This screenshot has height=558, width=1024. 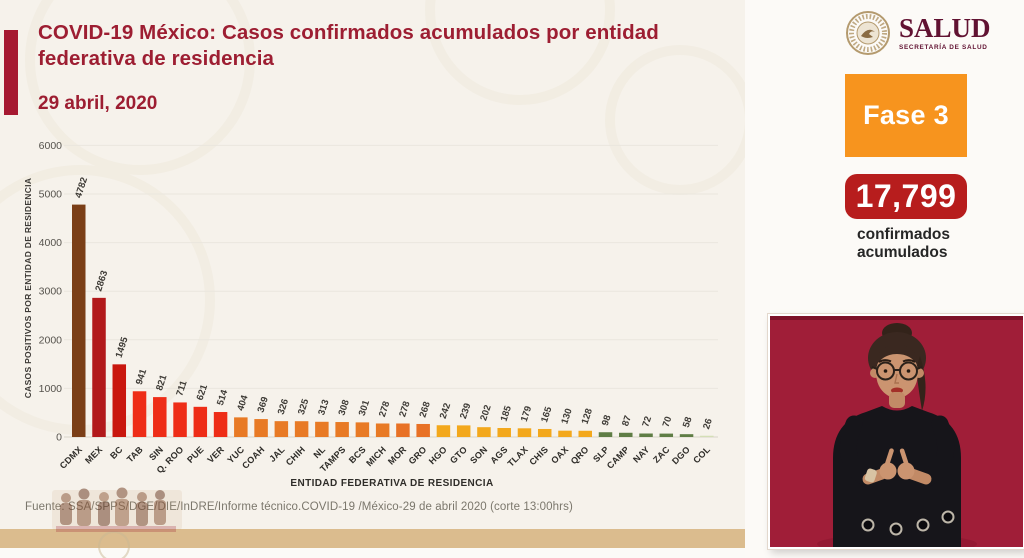 What do you see at coordinates (902, 253) in the screenshot?
I see `total-caption-line2: acumulados` at bounding box center [902, 253].